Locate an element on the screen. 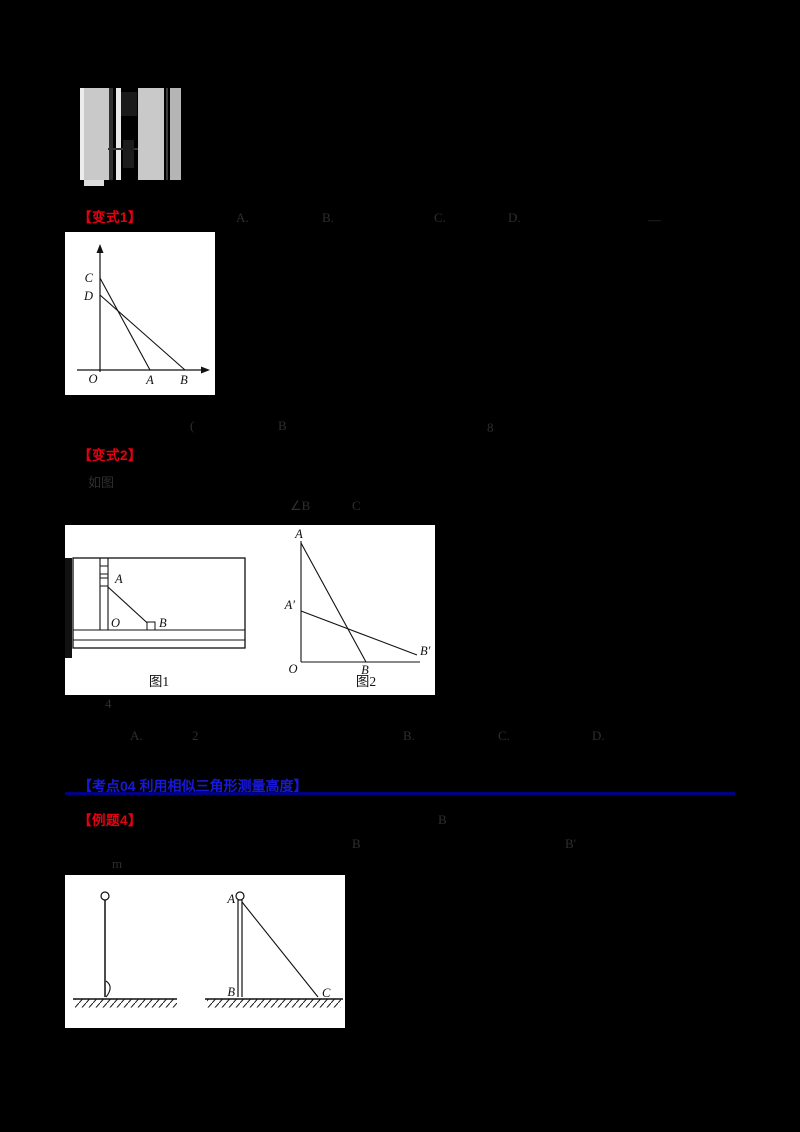 The width and height of the screenshot is (800, 1132). coordinate-figure: C D O A B is located at coordinates (143, 315).